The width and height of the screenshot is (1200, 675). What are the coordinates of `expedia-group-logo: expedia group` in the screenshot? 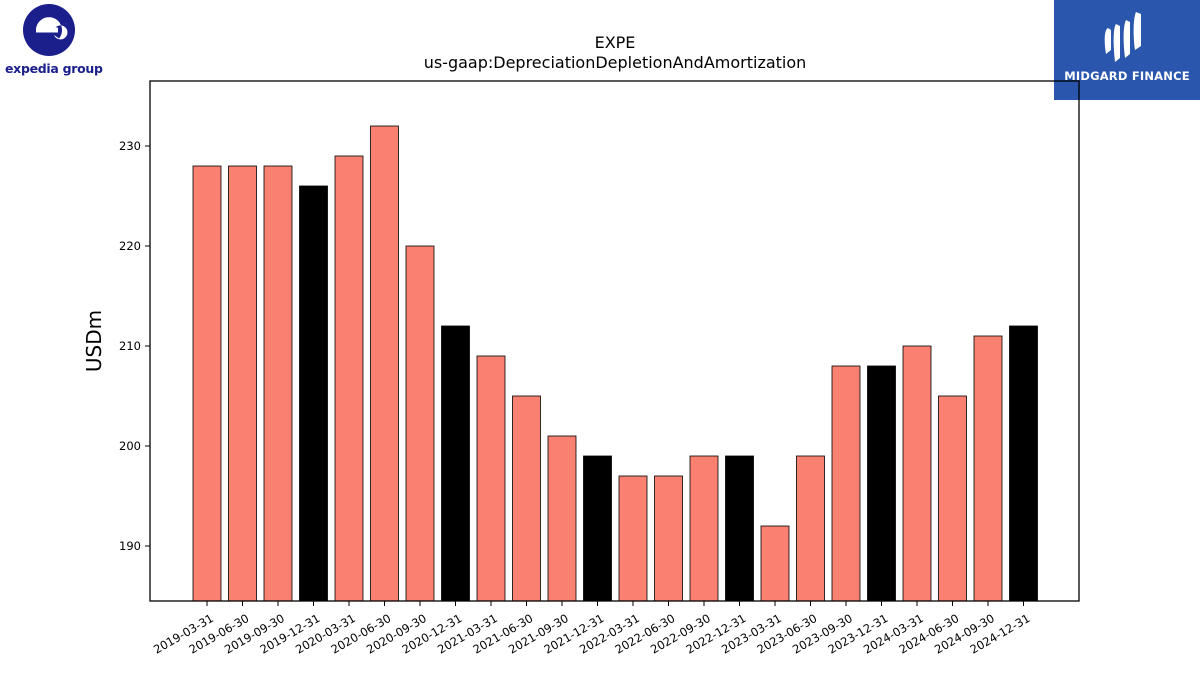 It's located at (55, 42).